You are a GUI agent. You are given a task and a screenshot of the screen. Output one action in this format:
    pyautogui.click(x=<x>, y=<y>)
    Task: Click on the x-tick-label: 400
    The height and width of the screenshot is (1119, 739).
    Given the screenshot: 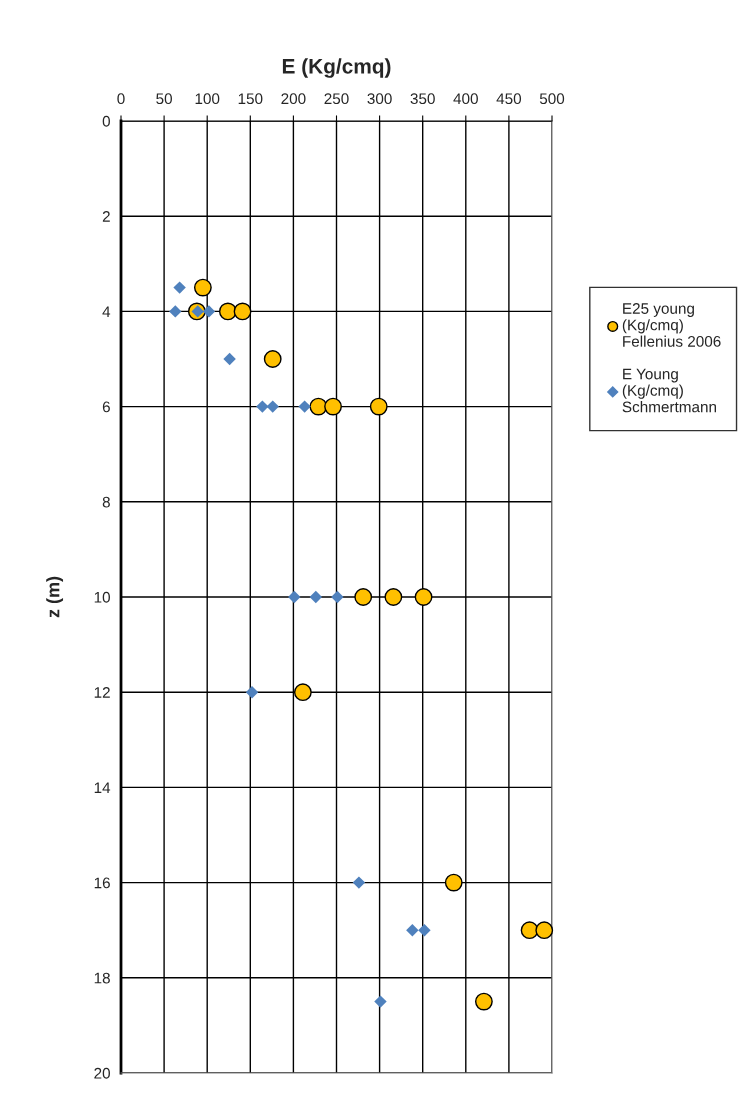 What is the action you would take?
    pyautogui.click(x=465, y=99)
    